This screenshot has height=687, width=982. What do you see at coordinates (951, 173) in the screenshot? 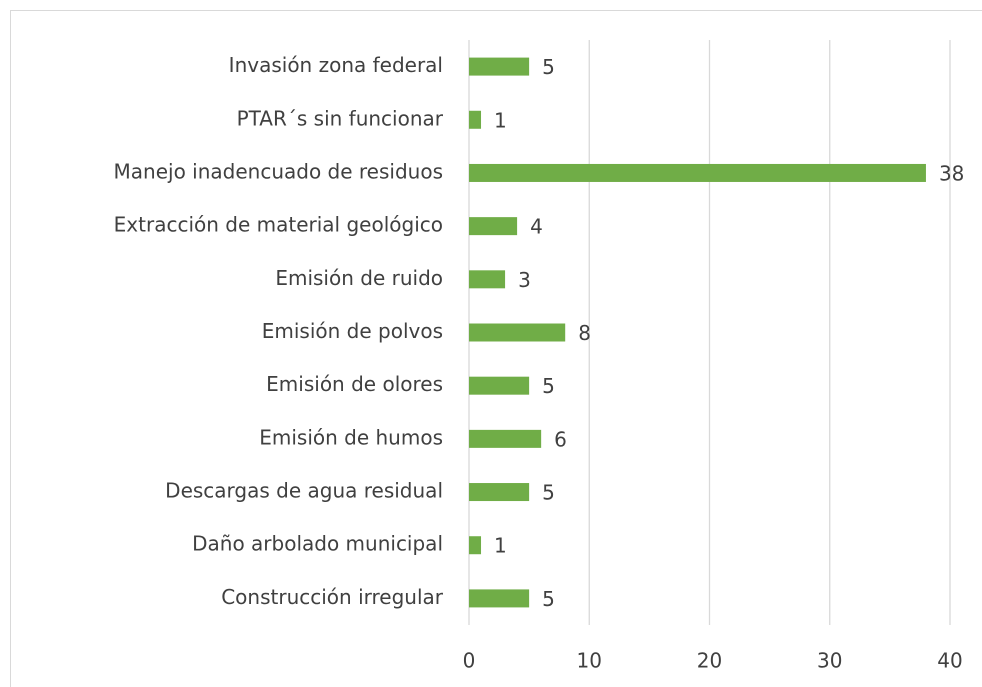
I see `data-label: 38` at bounding box center [951, 173].